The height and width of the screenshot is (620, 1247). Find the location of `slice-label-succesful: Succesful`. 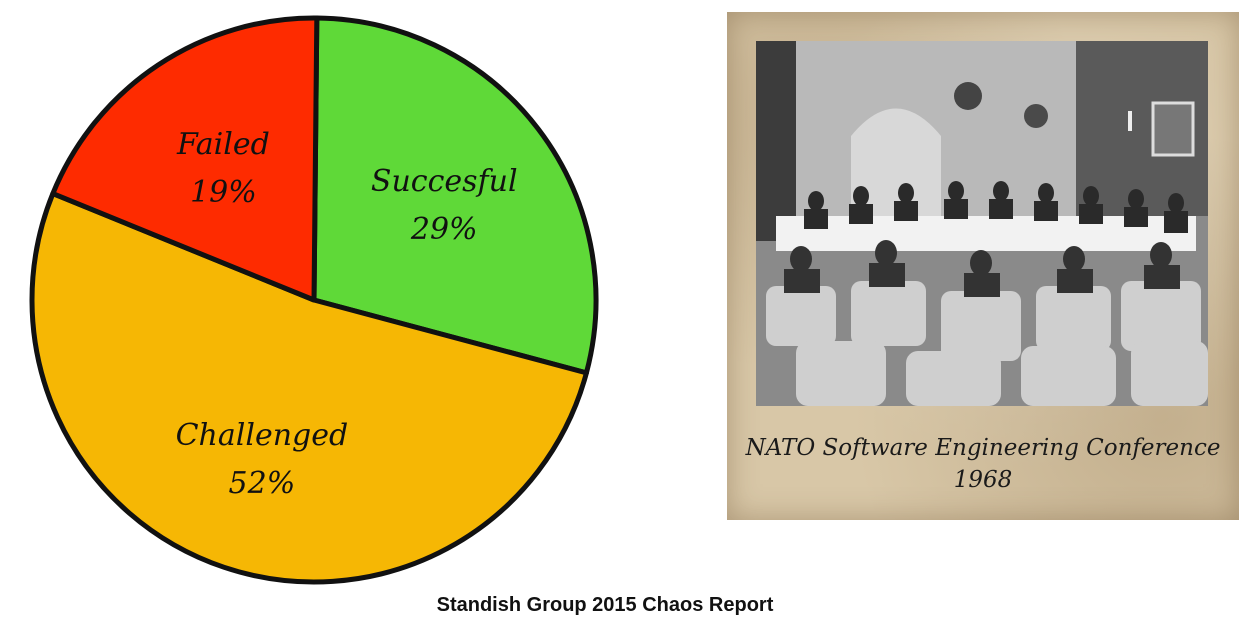

slice-label-succesful: Succesful is located at coordinates (444, 181).